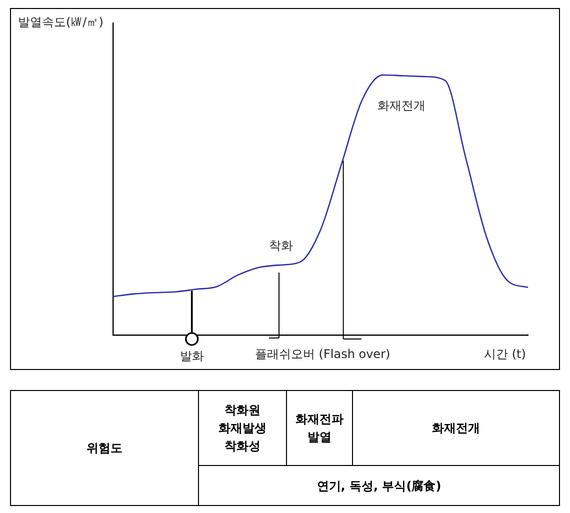 The height and width of the screenshot is (513, 570). Describe the element at coordinates (281, 245) in the screenshot. I see `annotation: 착화` at that location.